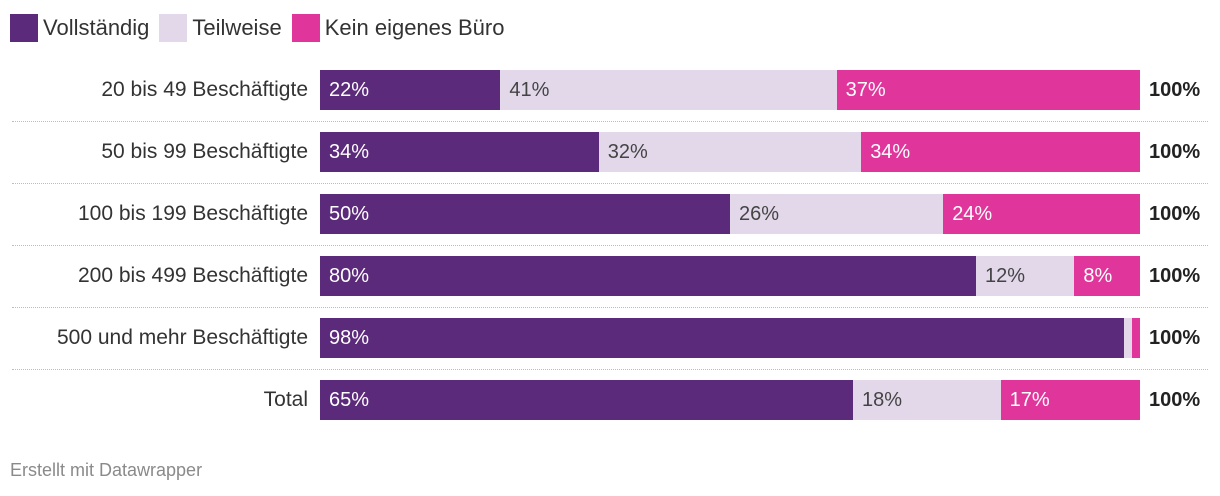 The image size is (1220, 496). Describe the element at coordinates (1098, 276) in the screenshot. I see `data-label: 8%` at that location.